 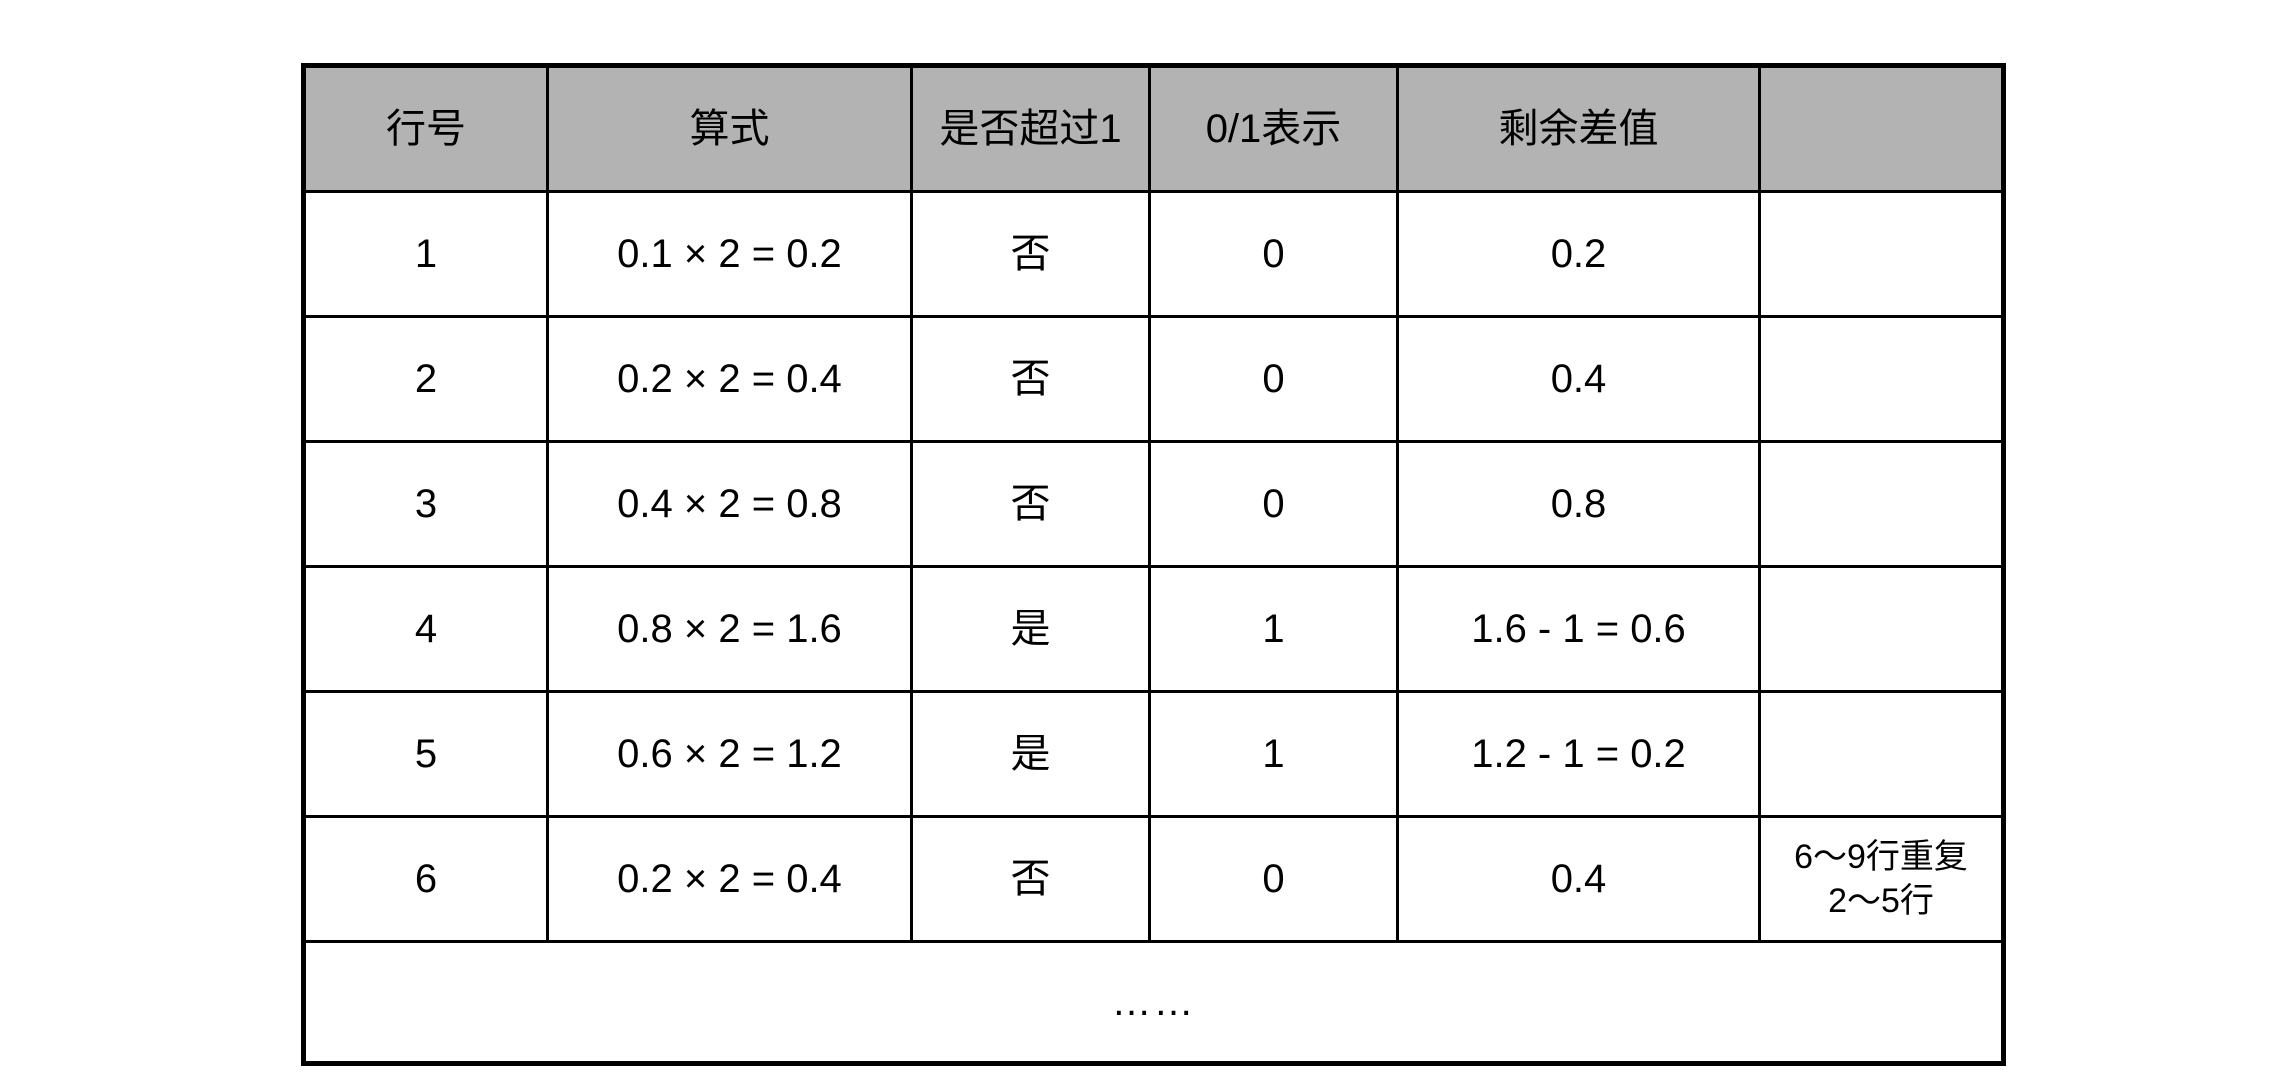 What do you see at coordinates (425, 128) in the screenshot?
I see `header-row-number: 行号` at bounding box center [425, 128].